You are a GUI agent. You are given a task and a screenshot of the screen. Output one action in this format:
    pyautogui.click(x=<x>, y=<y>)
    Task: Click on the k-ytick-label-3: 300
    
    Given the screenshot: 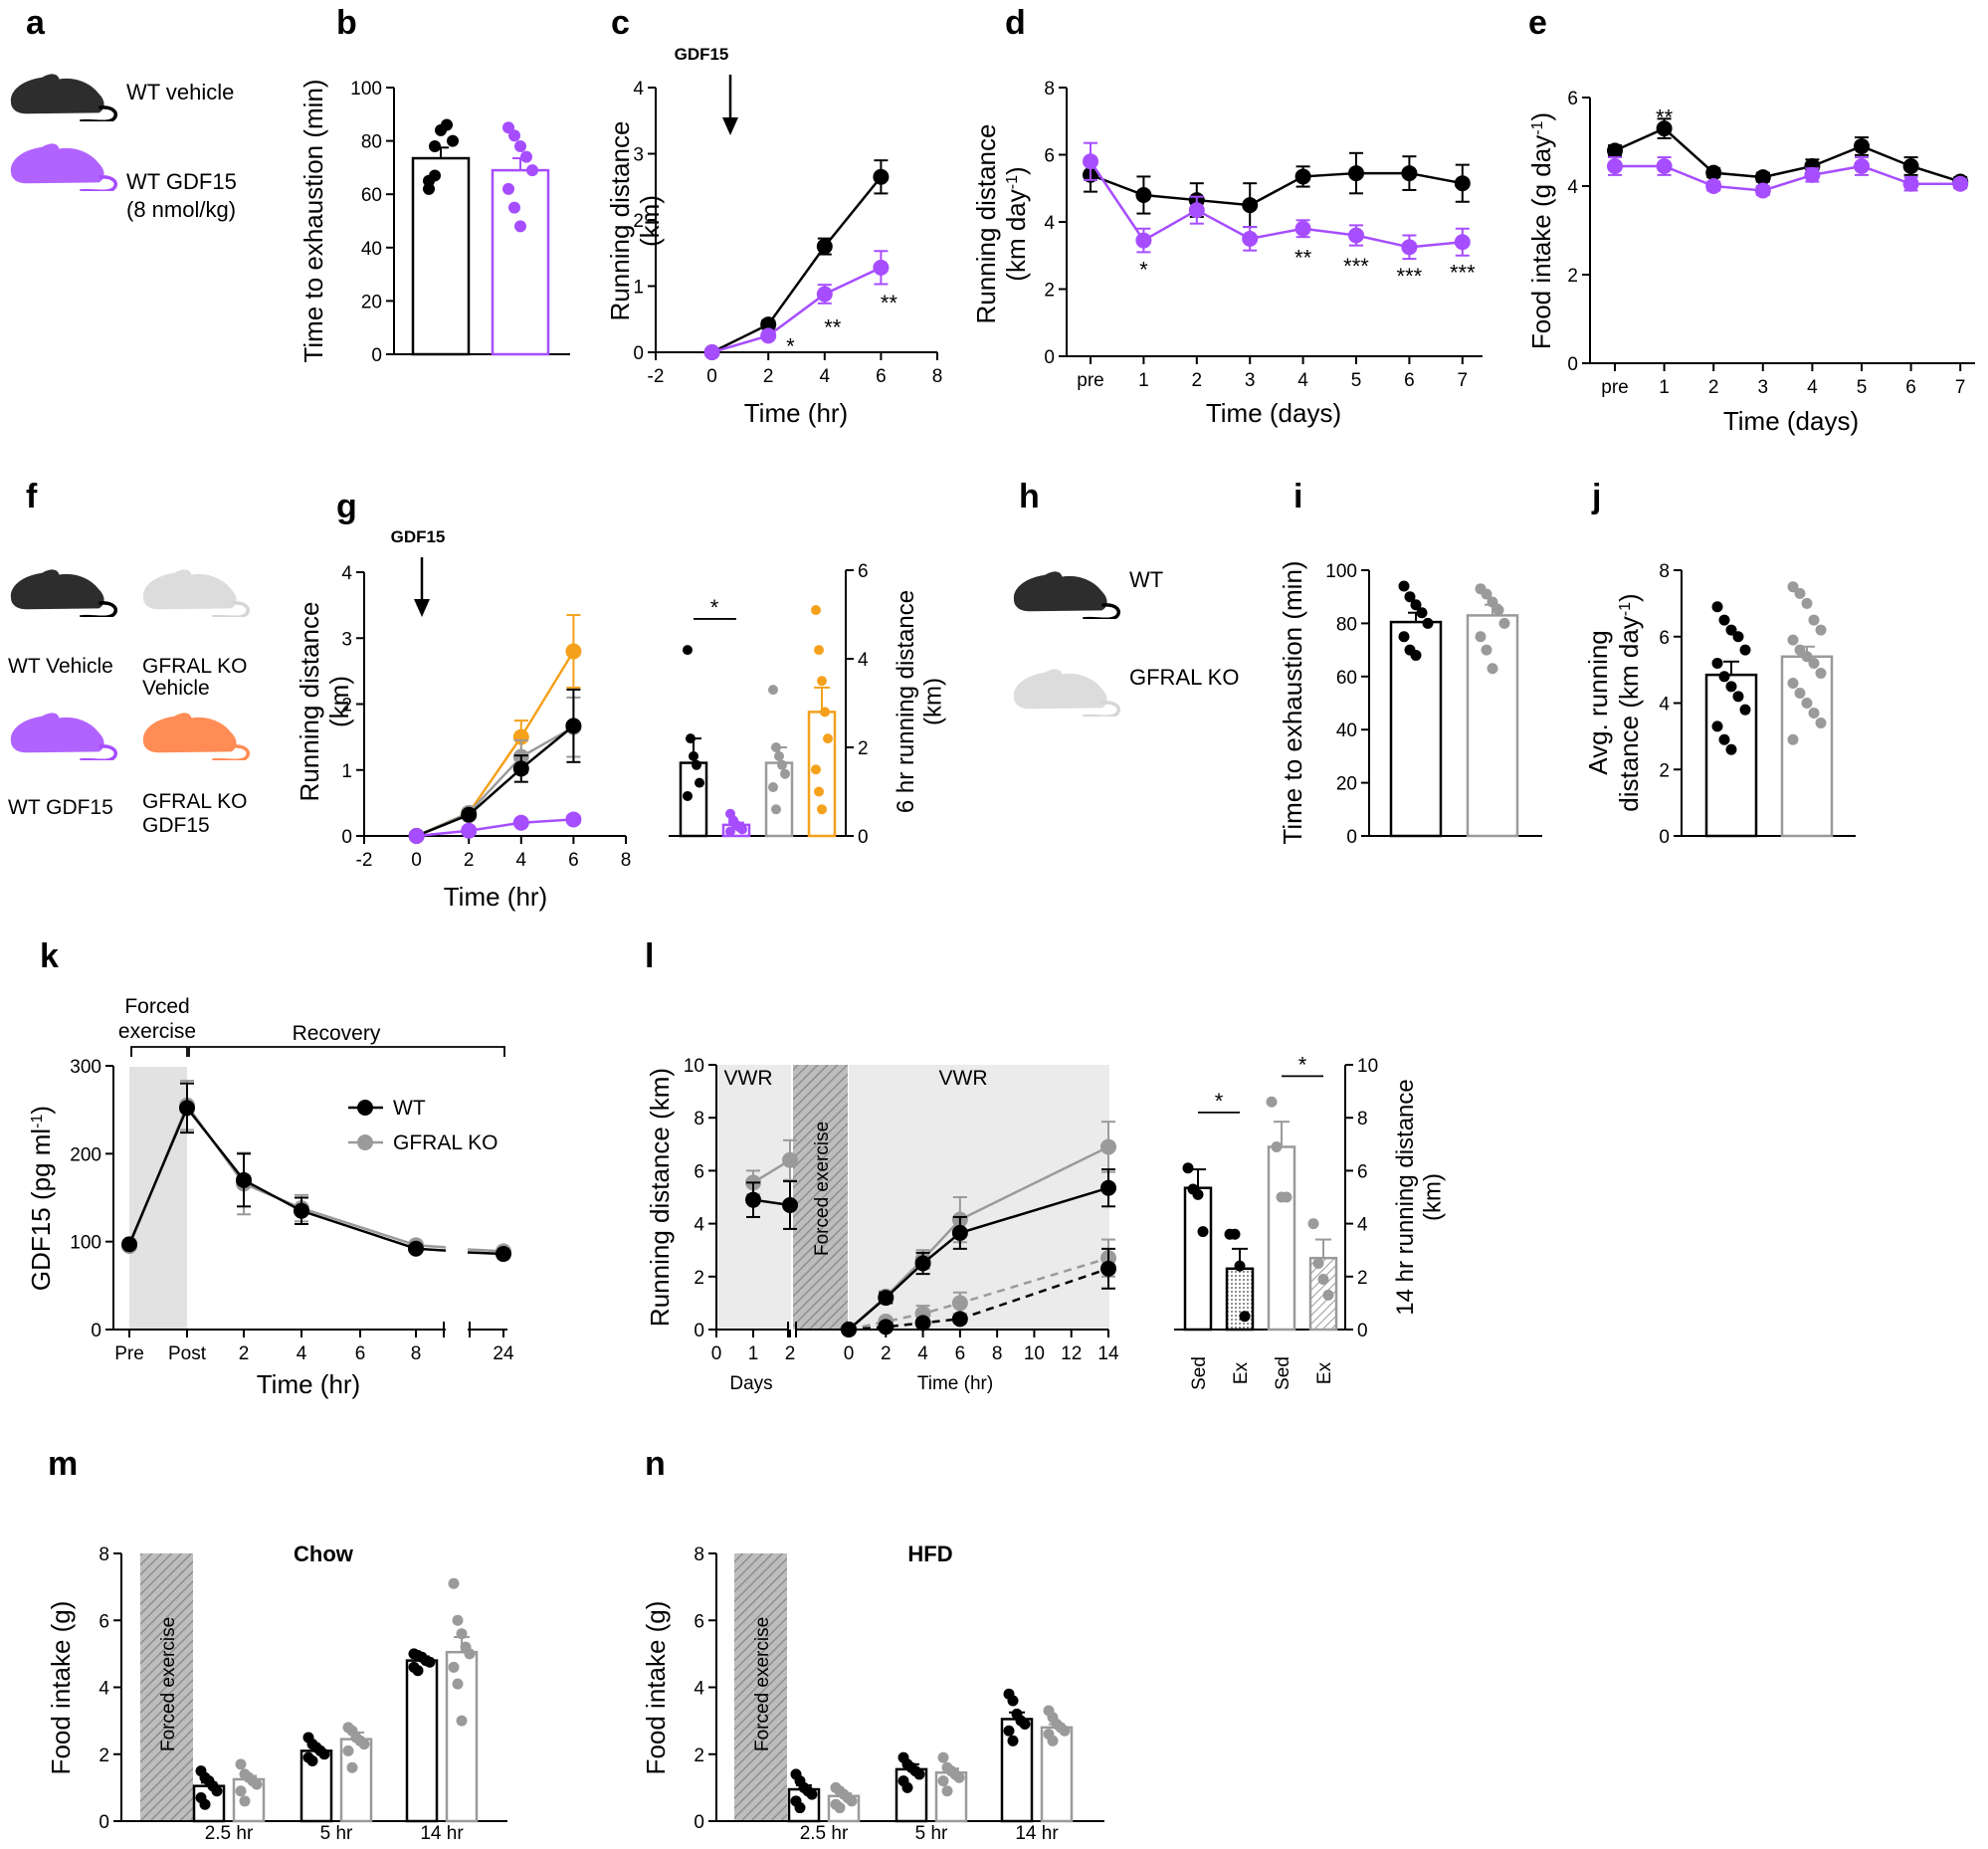 What is the action you would take?
    pyautogui.click(x=86, y=1067)
    